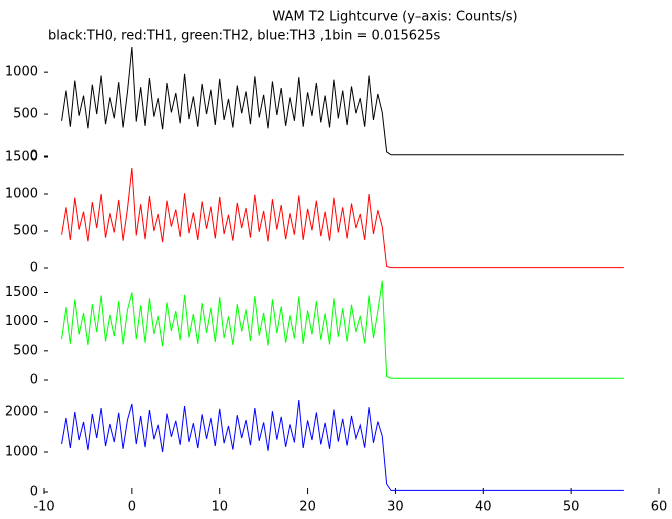 The width and height of the screenshot is (672, 519). Describe the element at coordinates (395, 507) in the screenshot. I see `x-tick-label: 30` at that location.